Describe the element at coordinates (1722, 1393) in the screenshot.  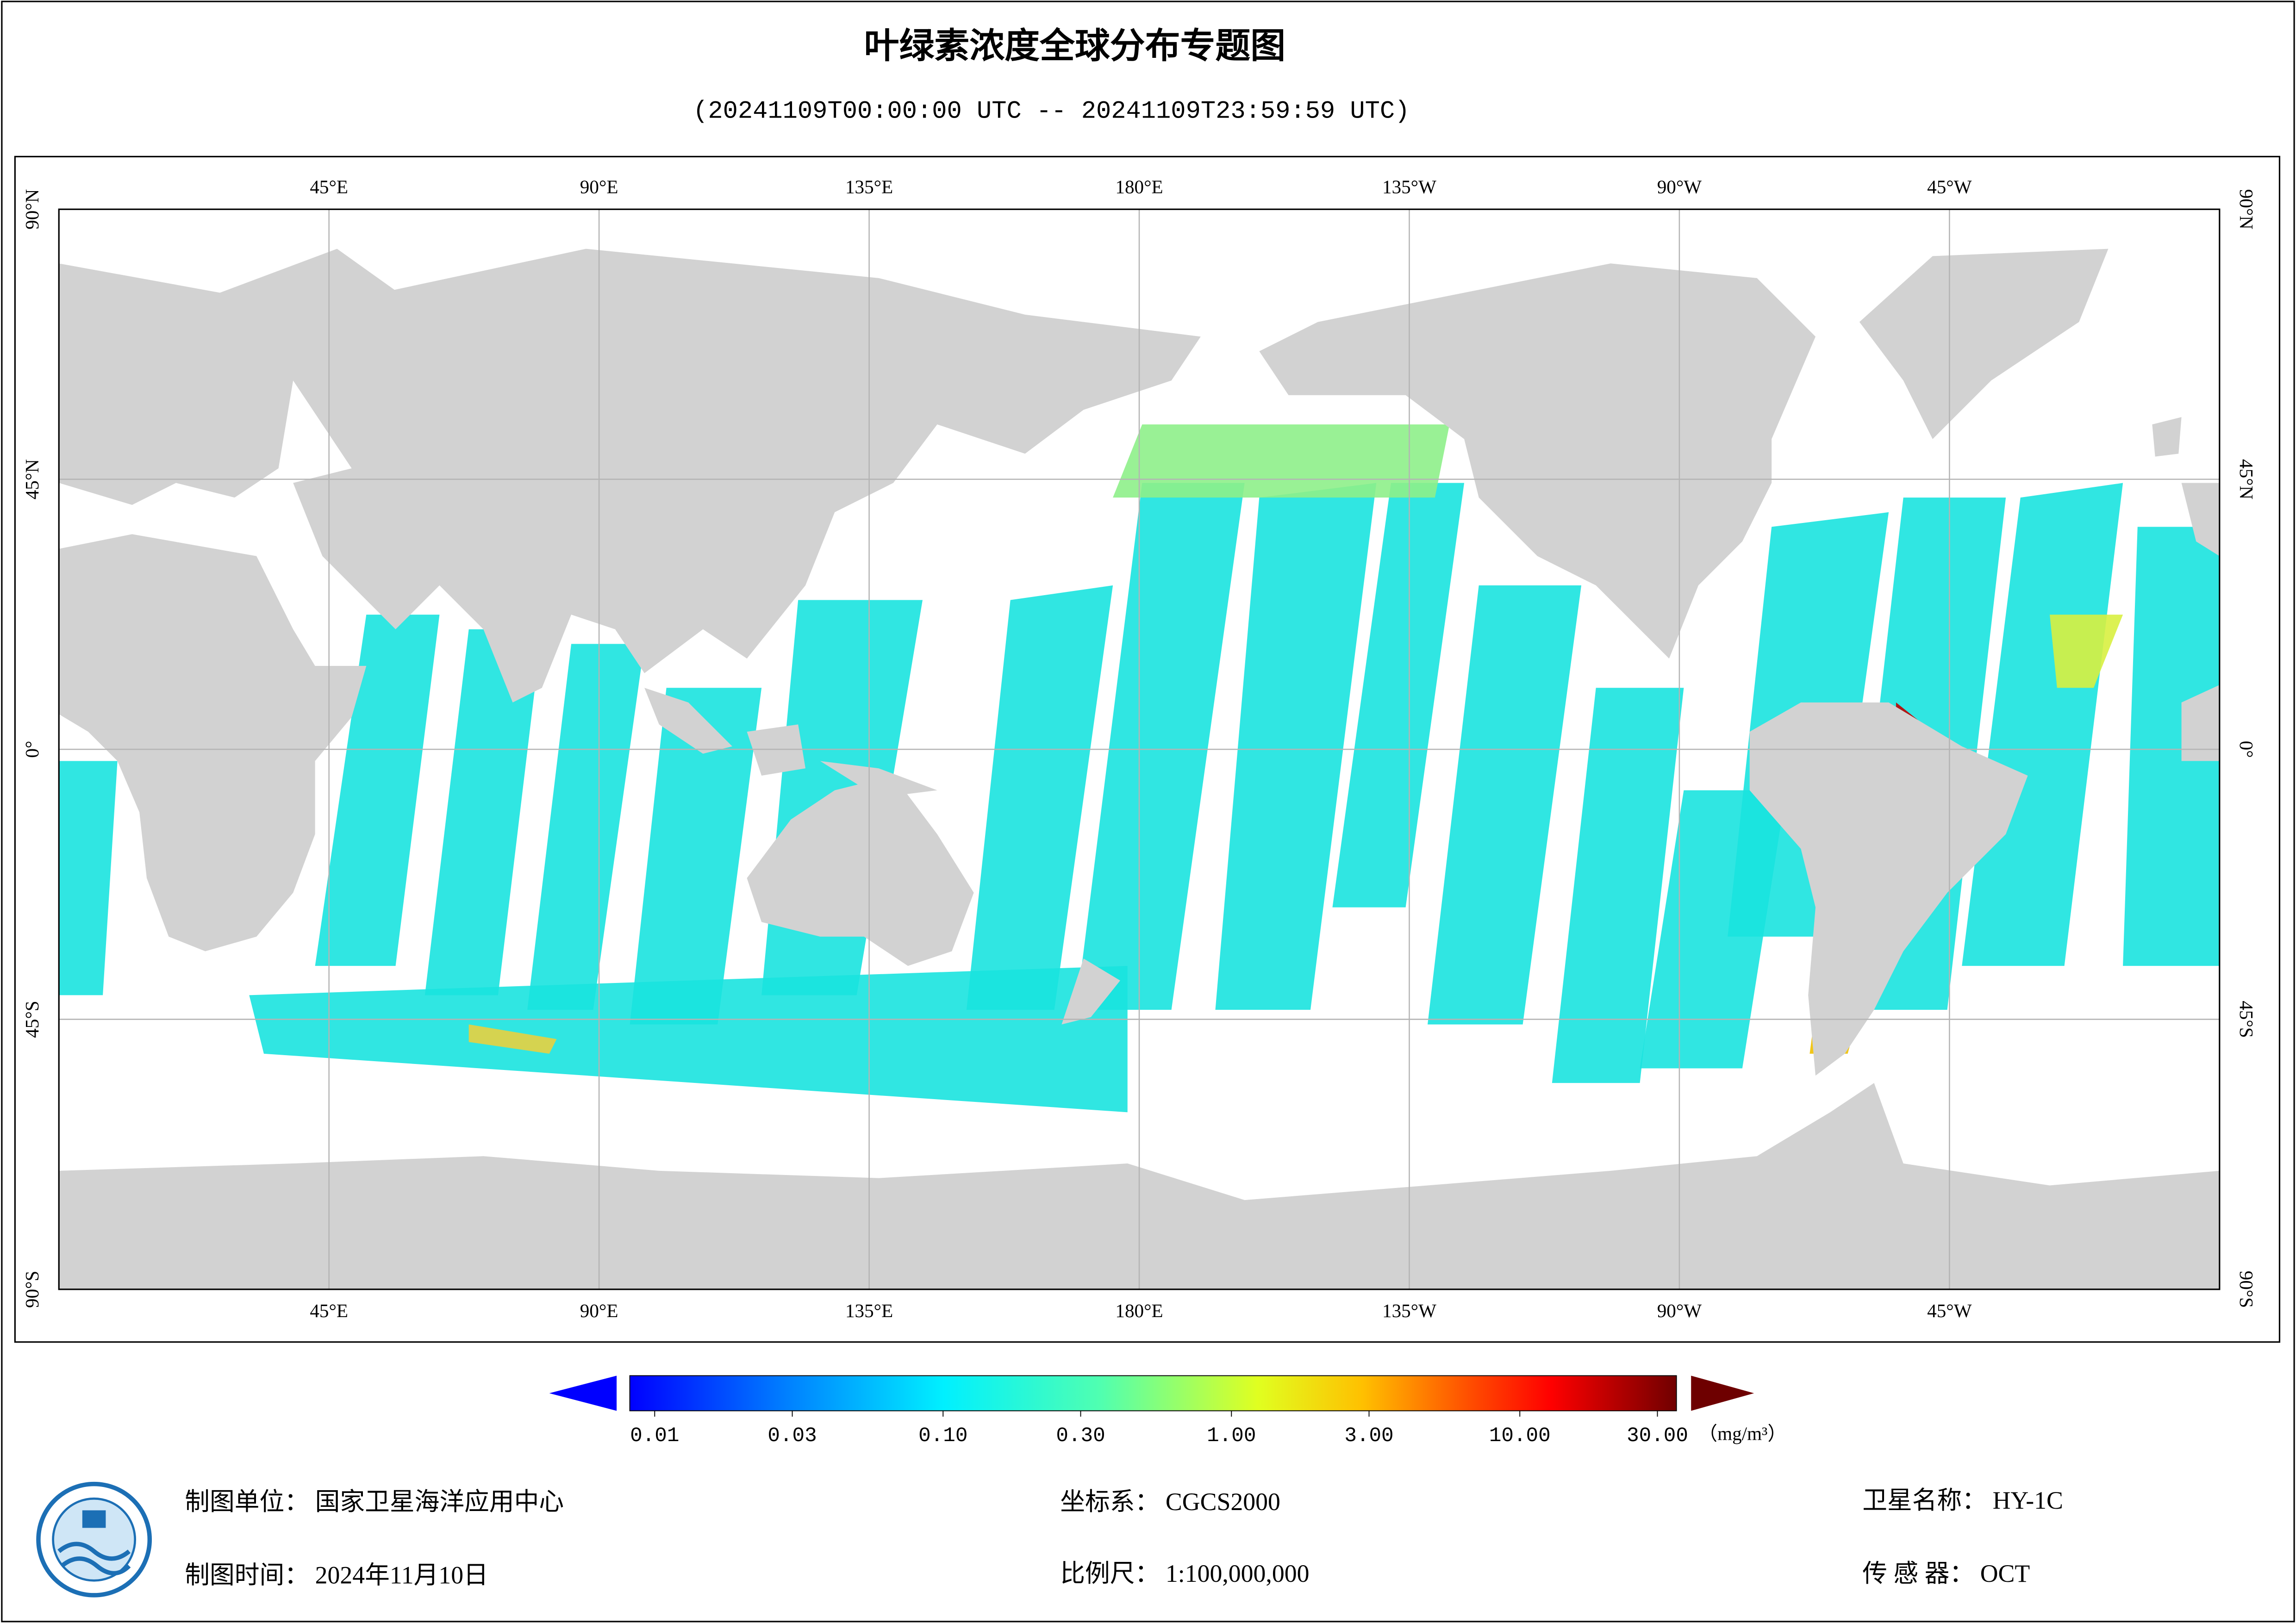
I see `colorbar-high-arrow` at that location.